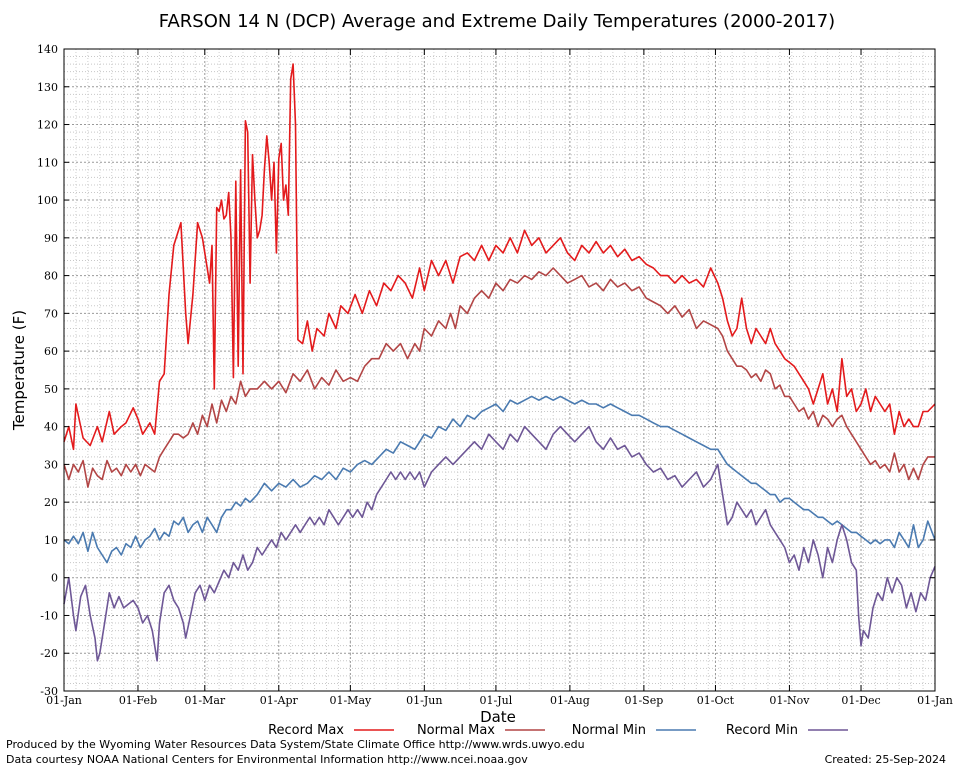  I want to click on y-tick-label: 0, so click(54, 578).